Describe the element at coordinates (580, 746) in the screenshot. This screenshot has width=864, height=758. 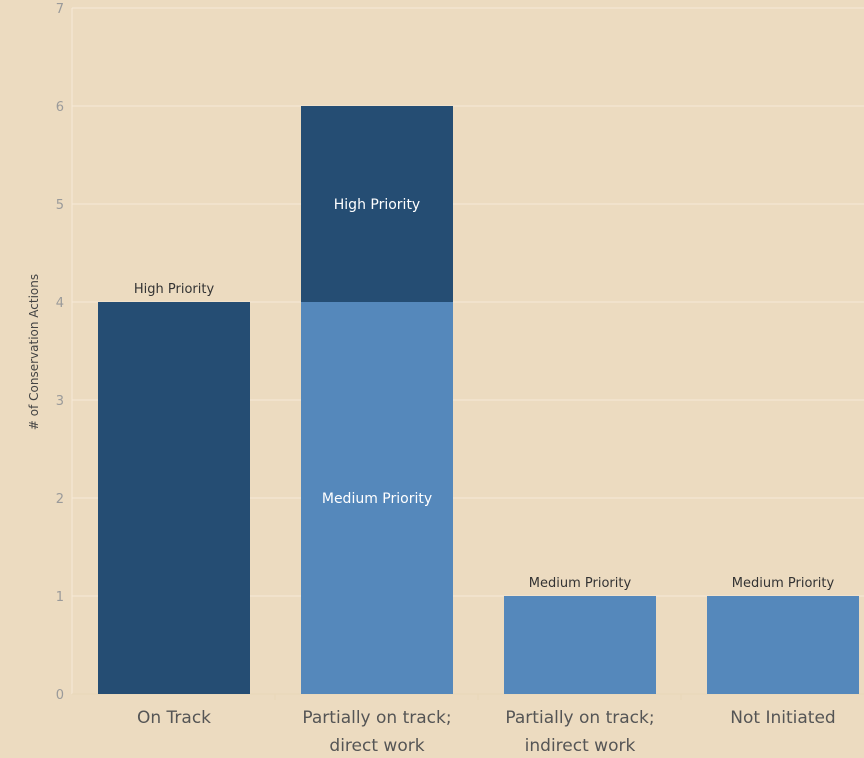
I see `x-tick-label-line: indirect work` at that location.